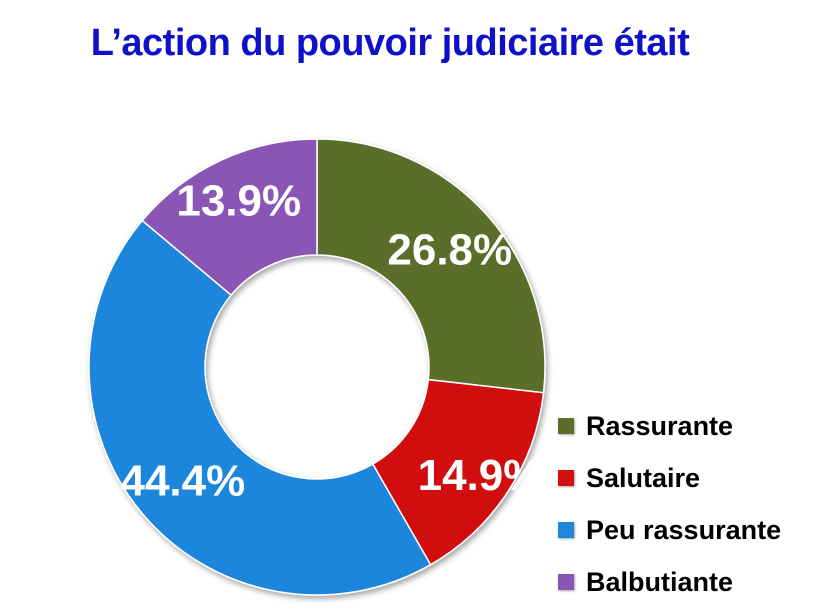  I want to click on legend-label: Balbutiante, so click(660, 581).